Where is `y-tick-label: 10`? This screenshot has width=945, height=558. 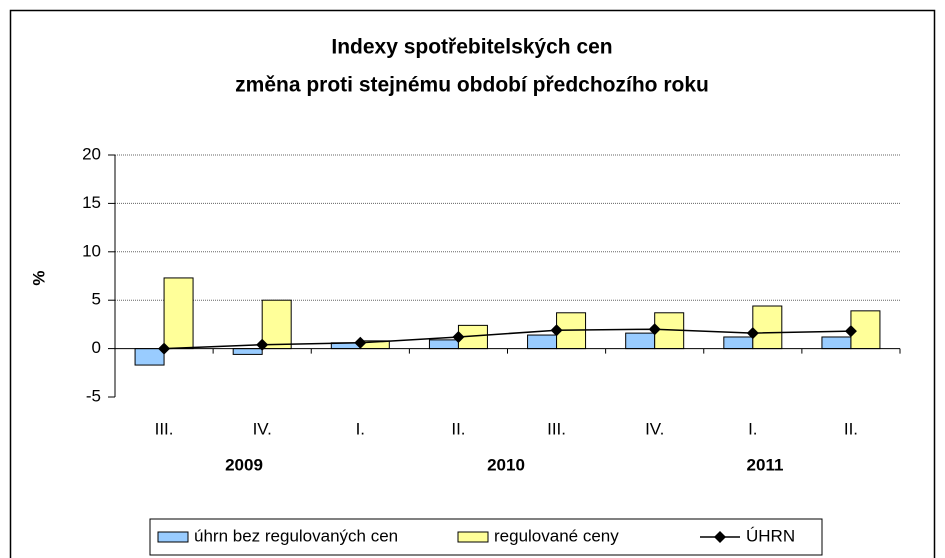 y-tick-label: 10 is located at coordinates (91, 250).